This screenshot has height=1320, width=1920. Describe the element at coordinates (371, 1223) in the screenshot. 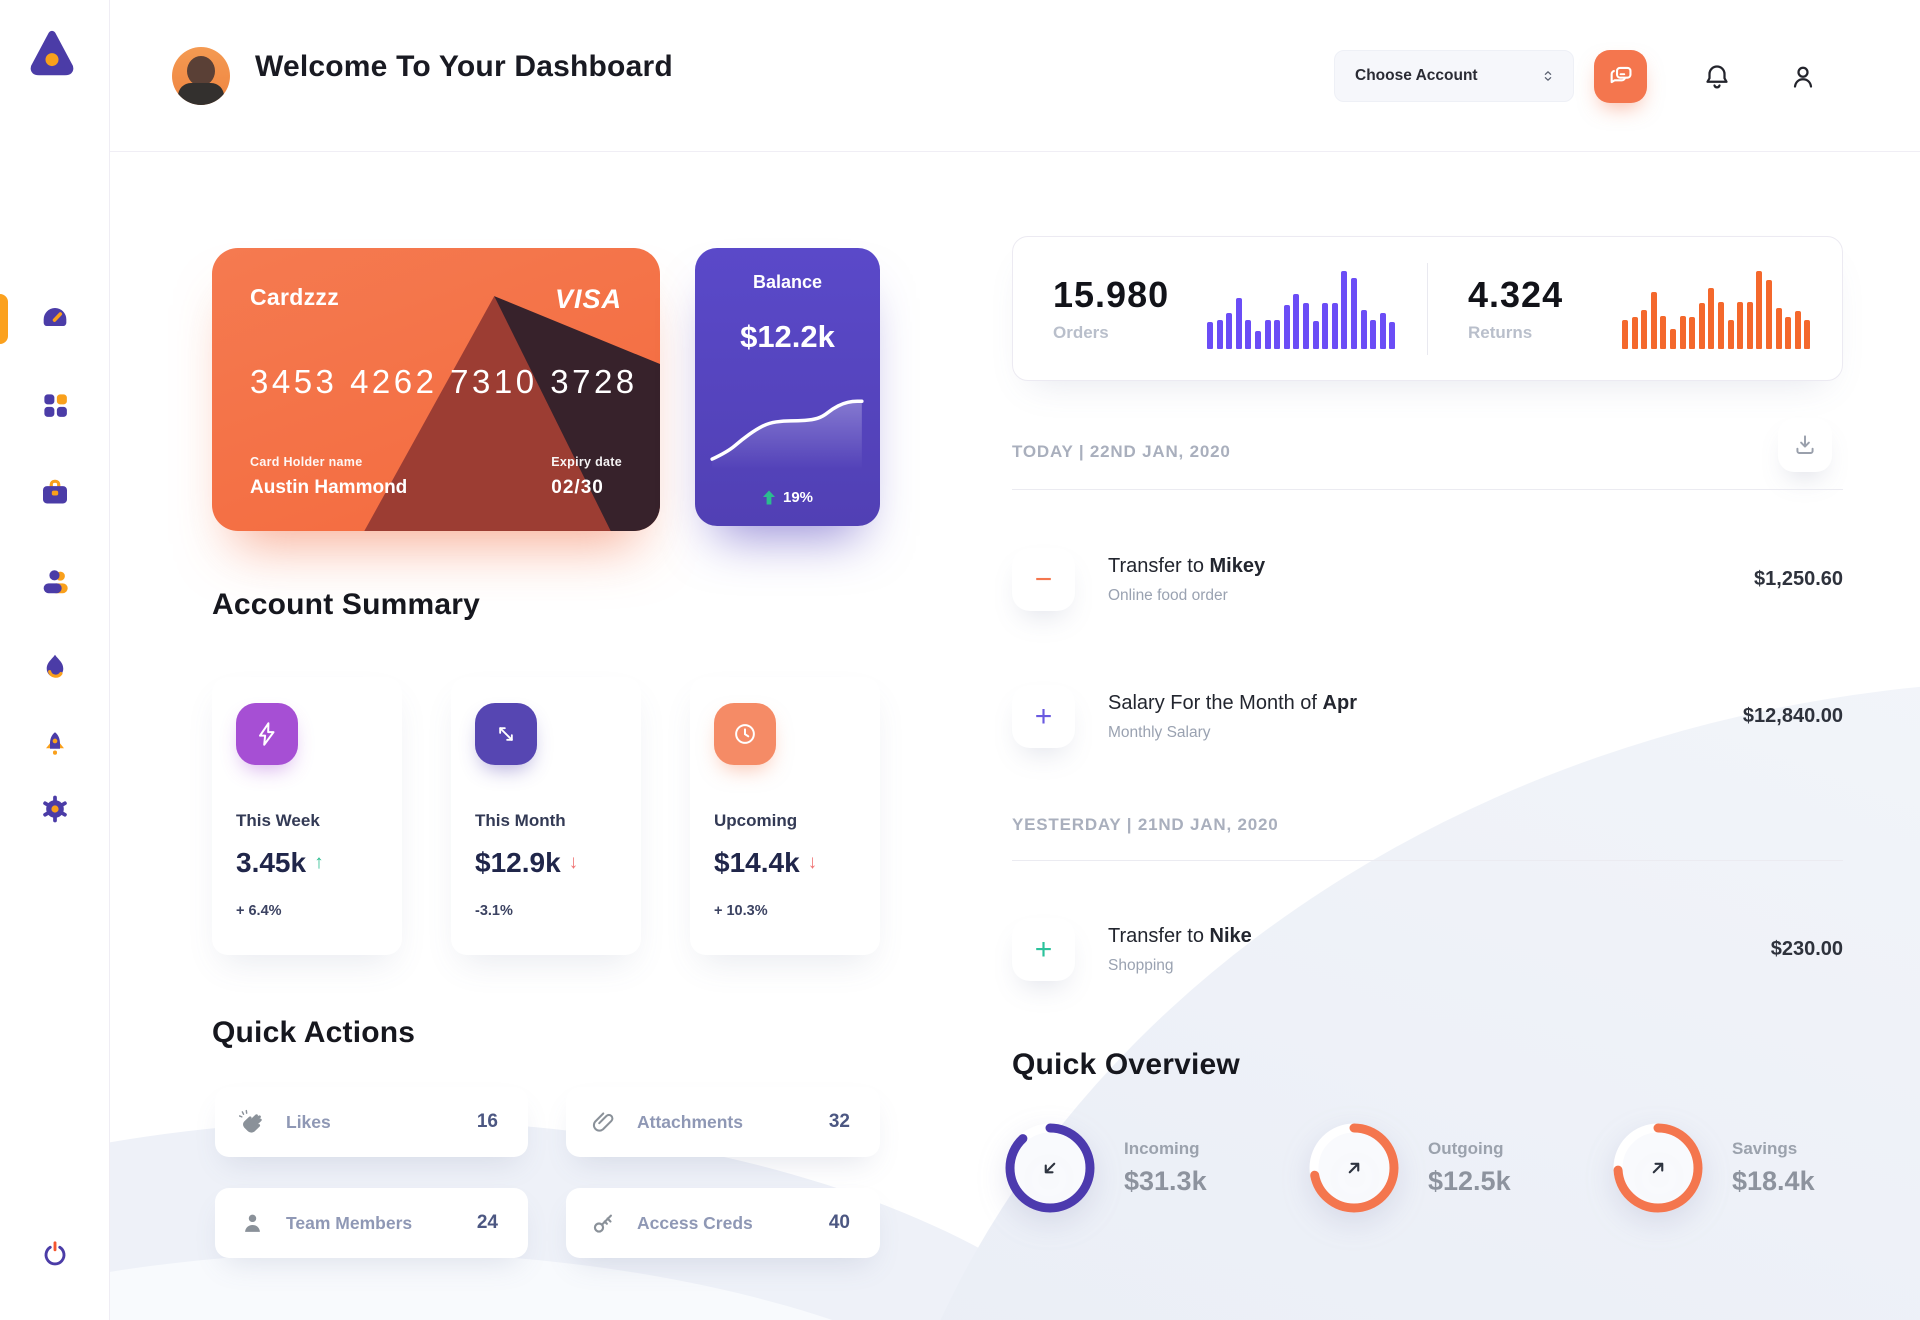

I see `quick-action-team-members: Team Members 24` at that location.